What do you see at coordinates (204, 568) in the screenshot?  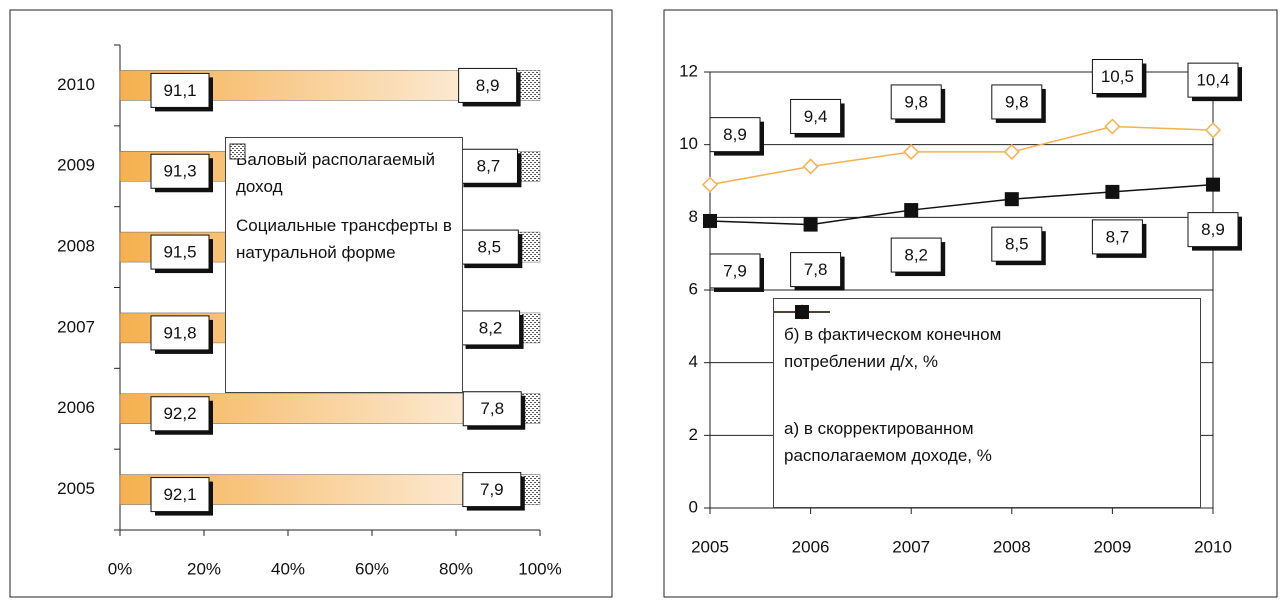 I see `x-tick-label: 20%` at bounding box center [204, 568].